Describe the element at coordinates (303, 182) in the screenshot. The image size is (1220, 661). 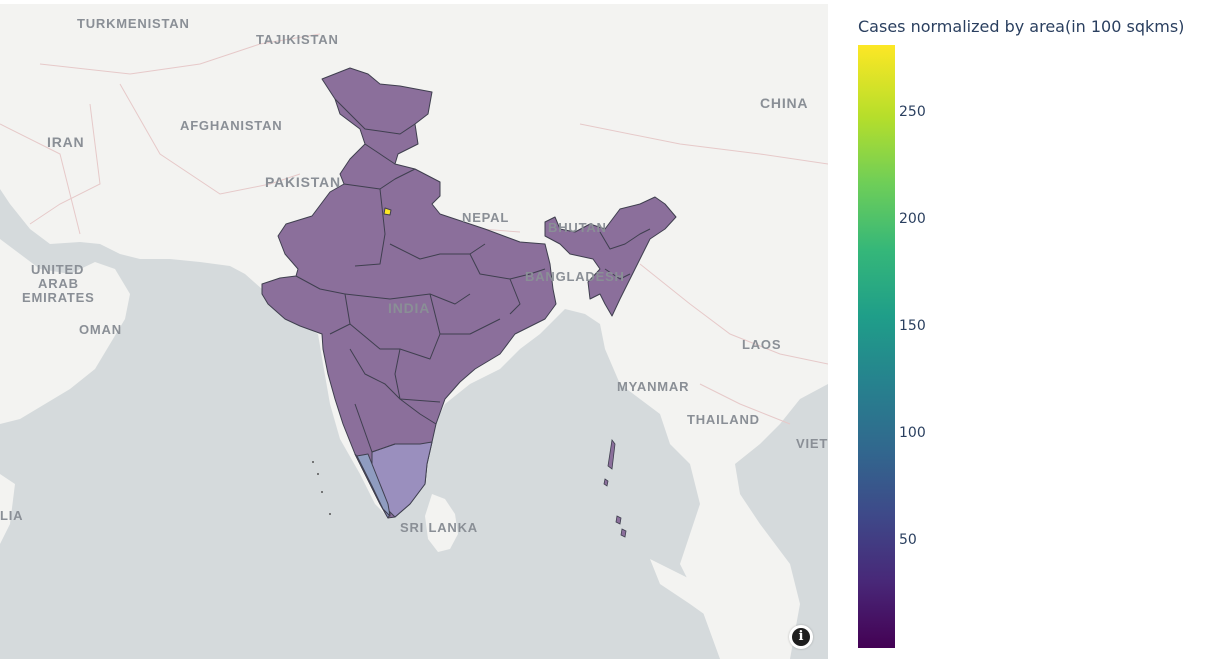
I see `label-pakistan: PAKISTAN` at that location.